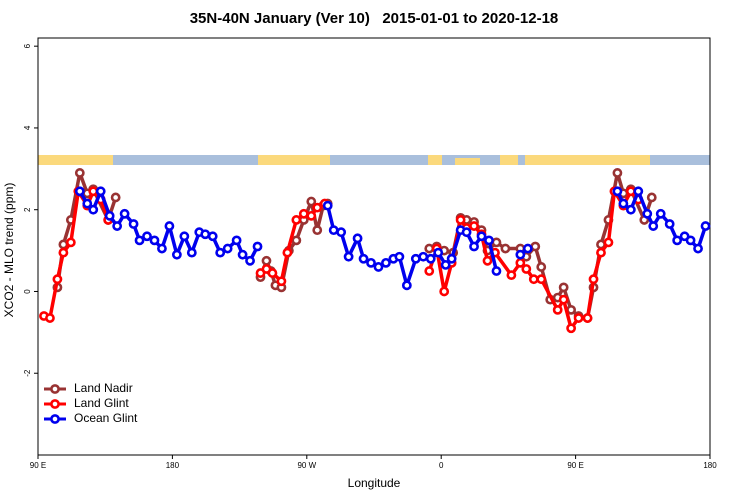 This screenshot has height=500, width=750. Describe the element at coordinates (575, 465) in the screenshot. I see `x-tick-label: 90 E` at that location.